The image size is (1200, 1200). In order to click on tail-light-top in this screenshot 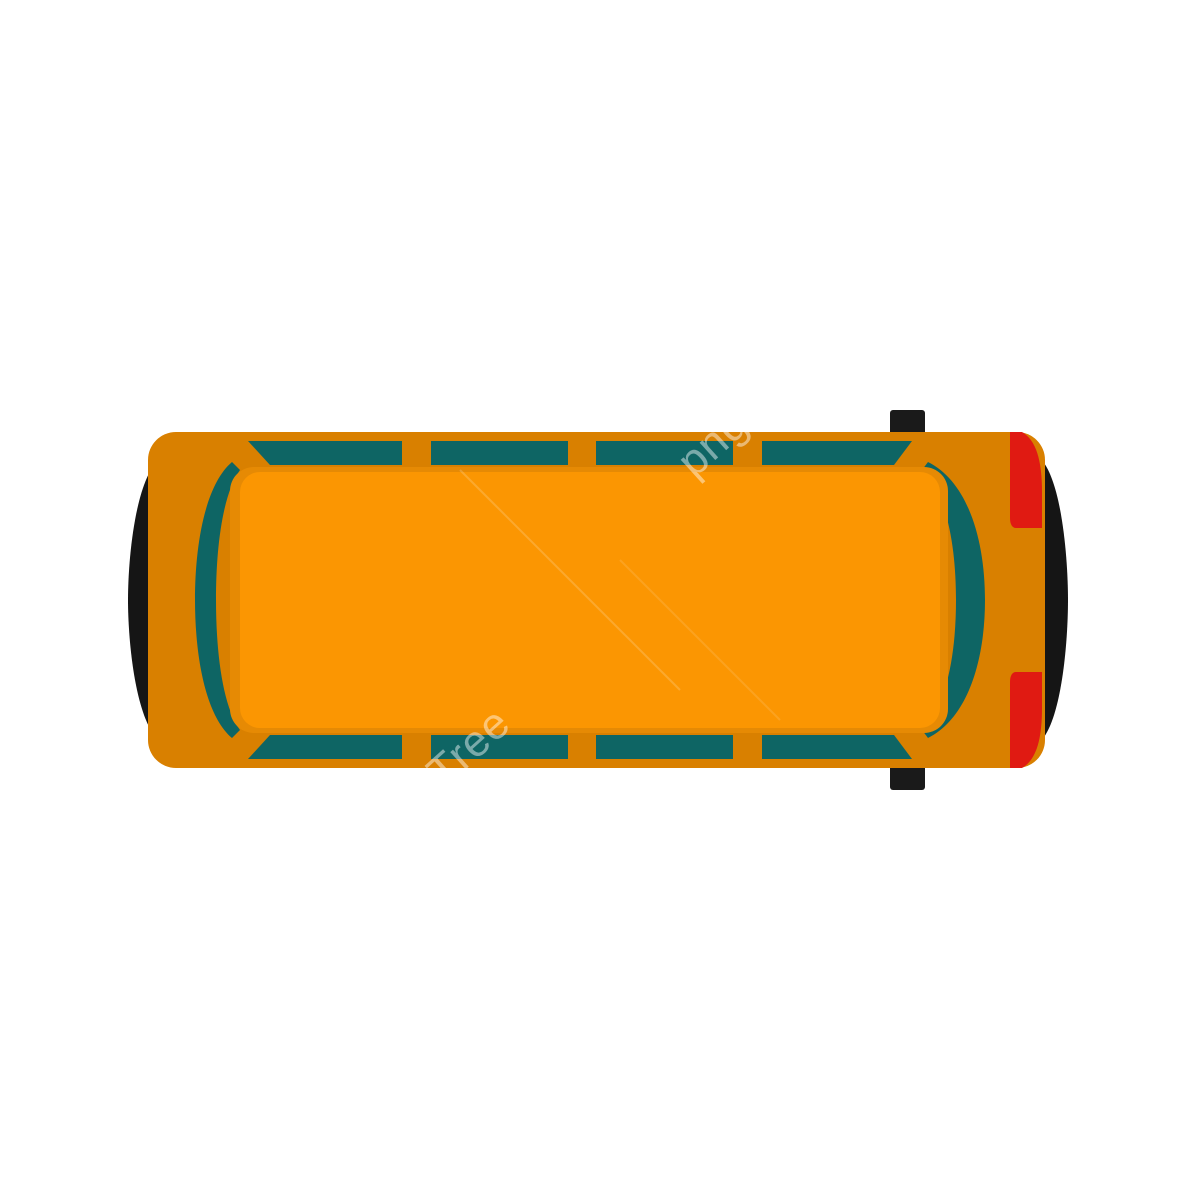, I will do `click(1026, 480)`.